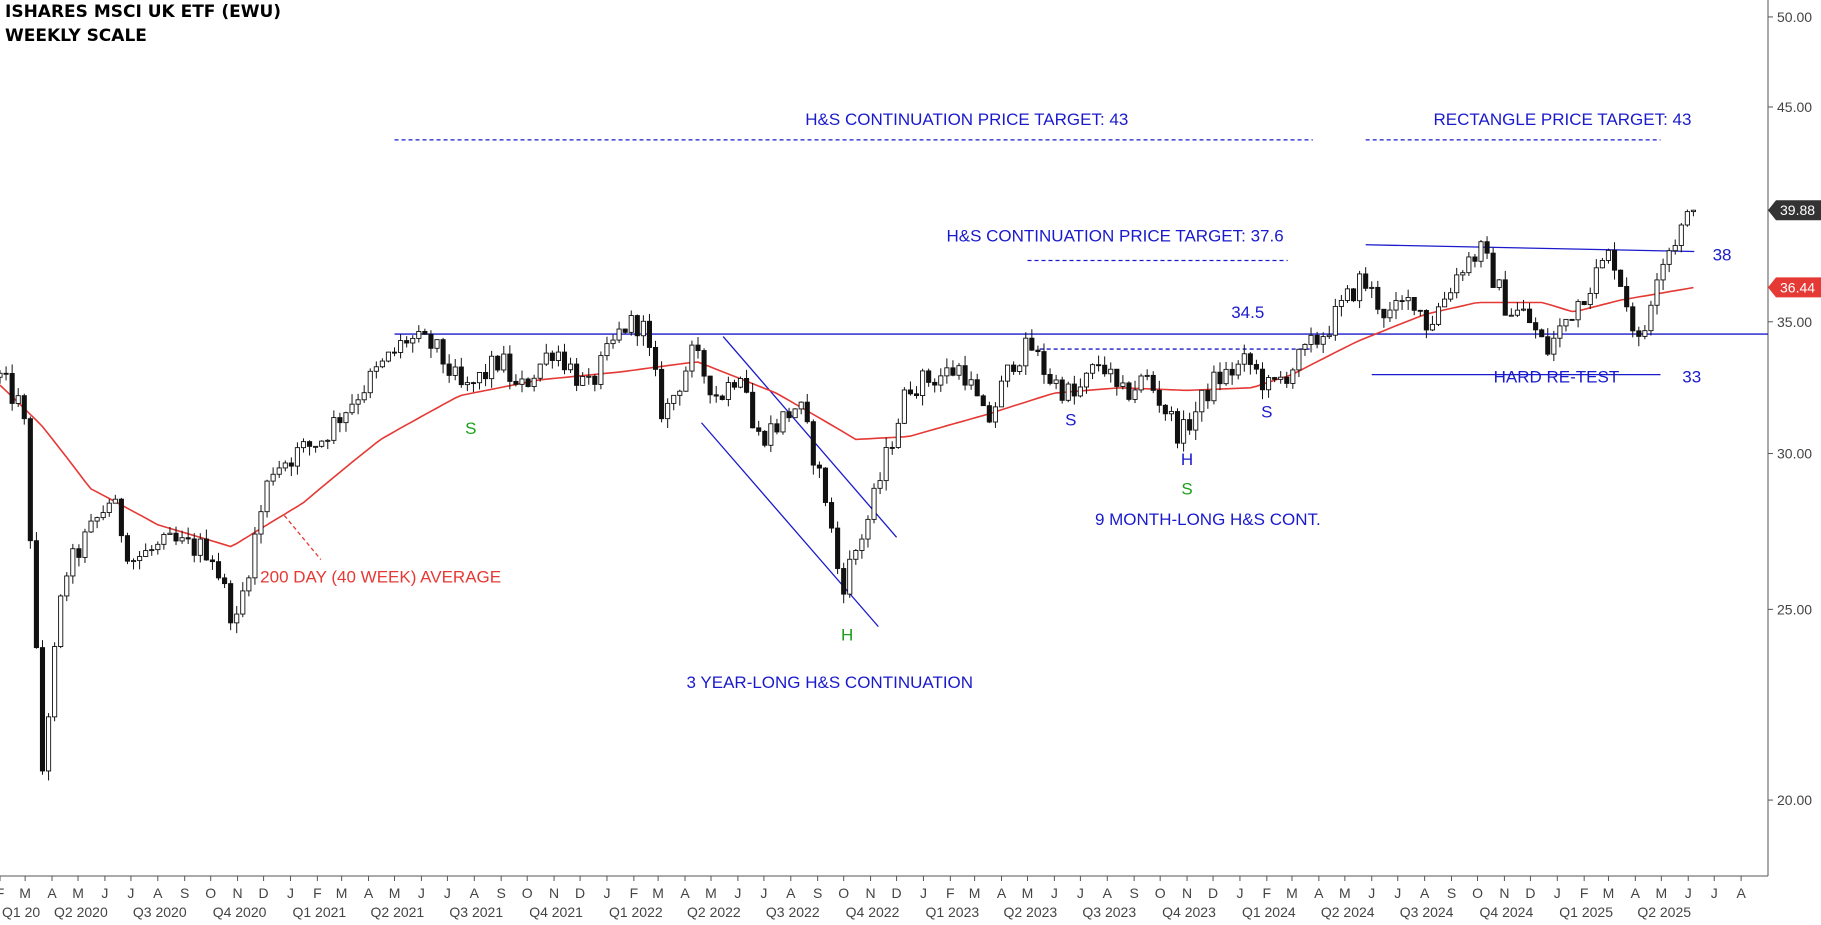 The width and height of the screenshot is (1821, 925). What do you see at coordinates (580, 893) in the screenshot?
I see `x-month-label: D` at bounding box center [580, 893].